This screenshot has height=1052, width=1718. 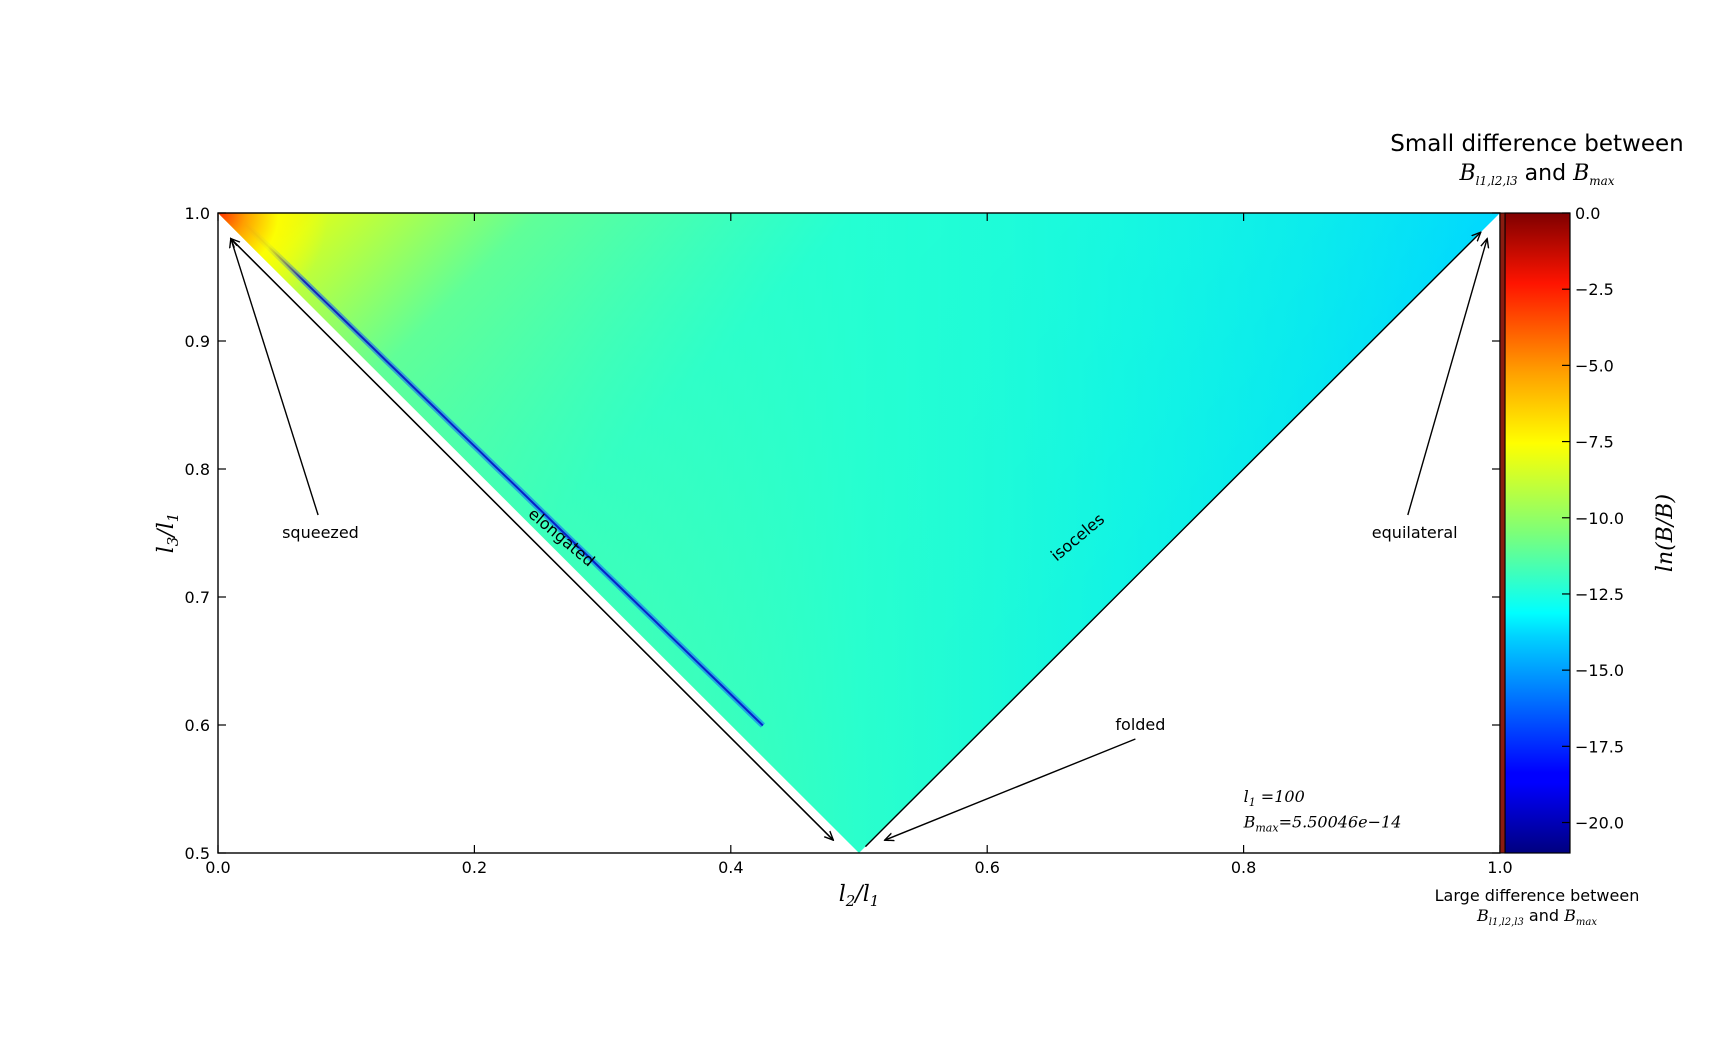 I want to click on x-axis-label: l2/l1, so click(x=859, y=896).